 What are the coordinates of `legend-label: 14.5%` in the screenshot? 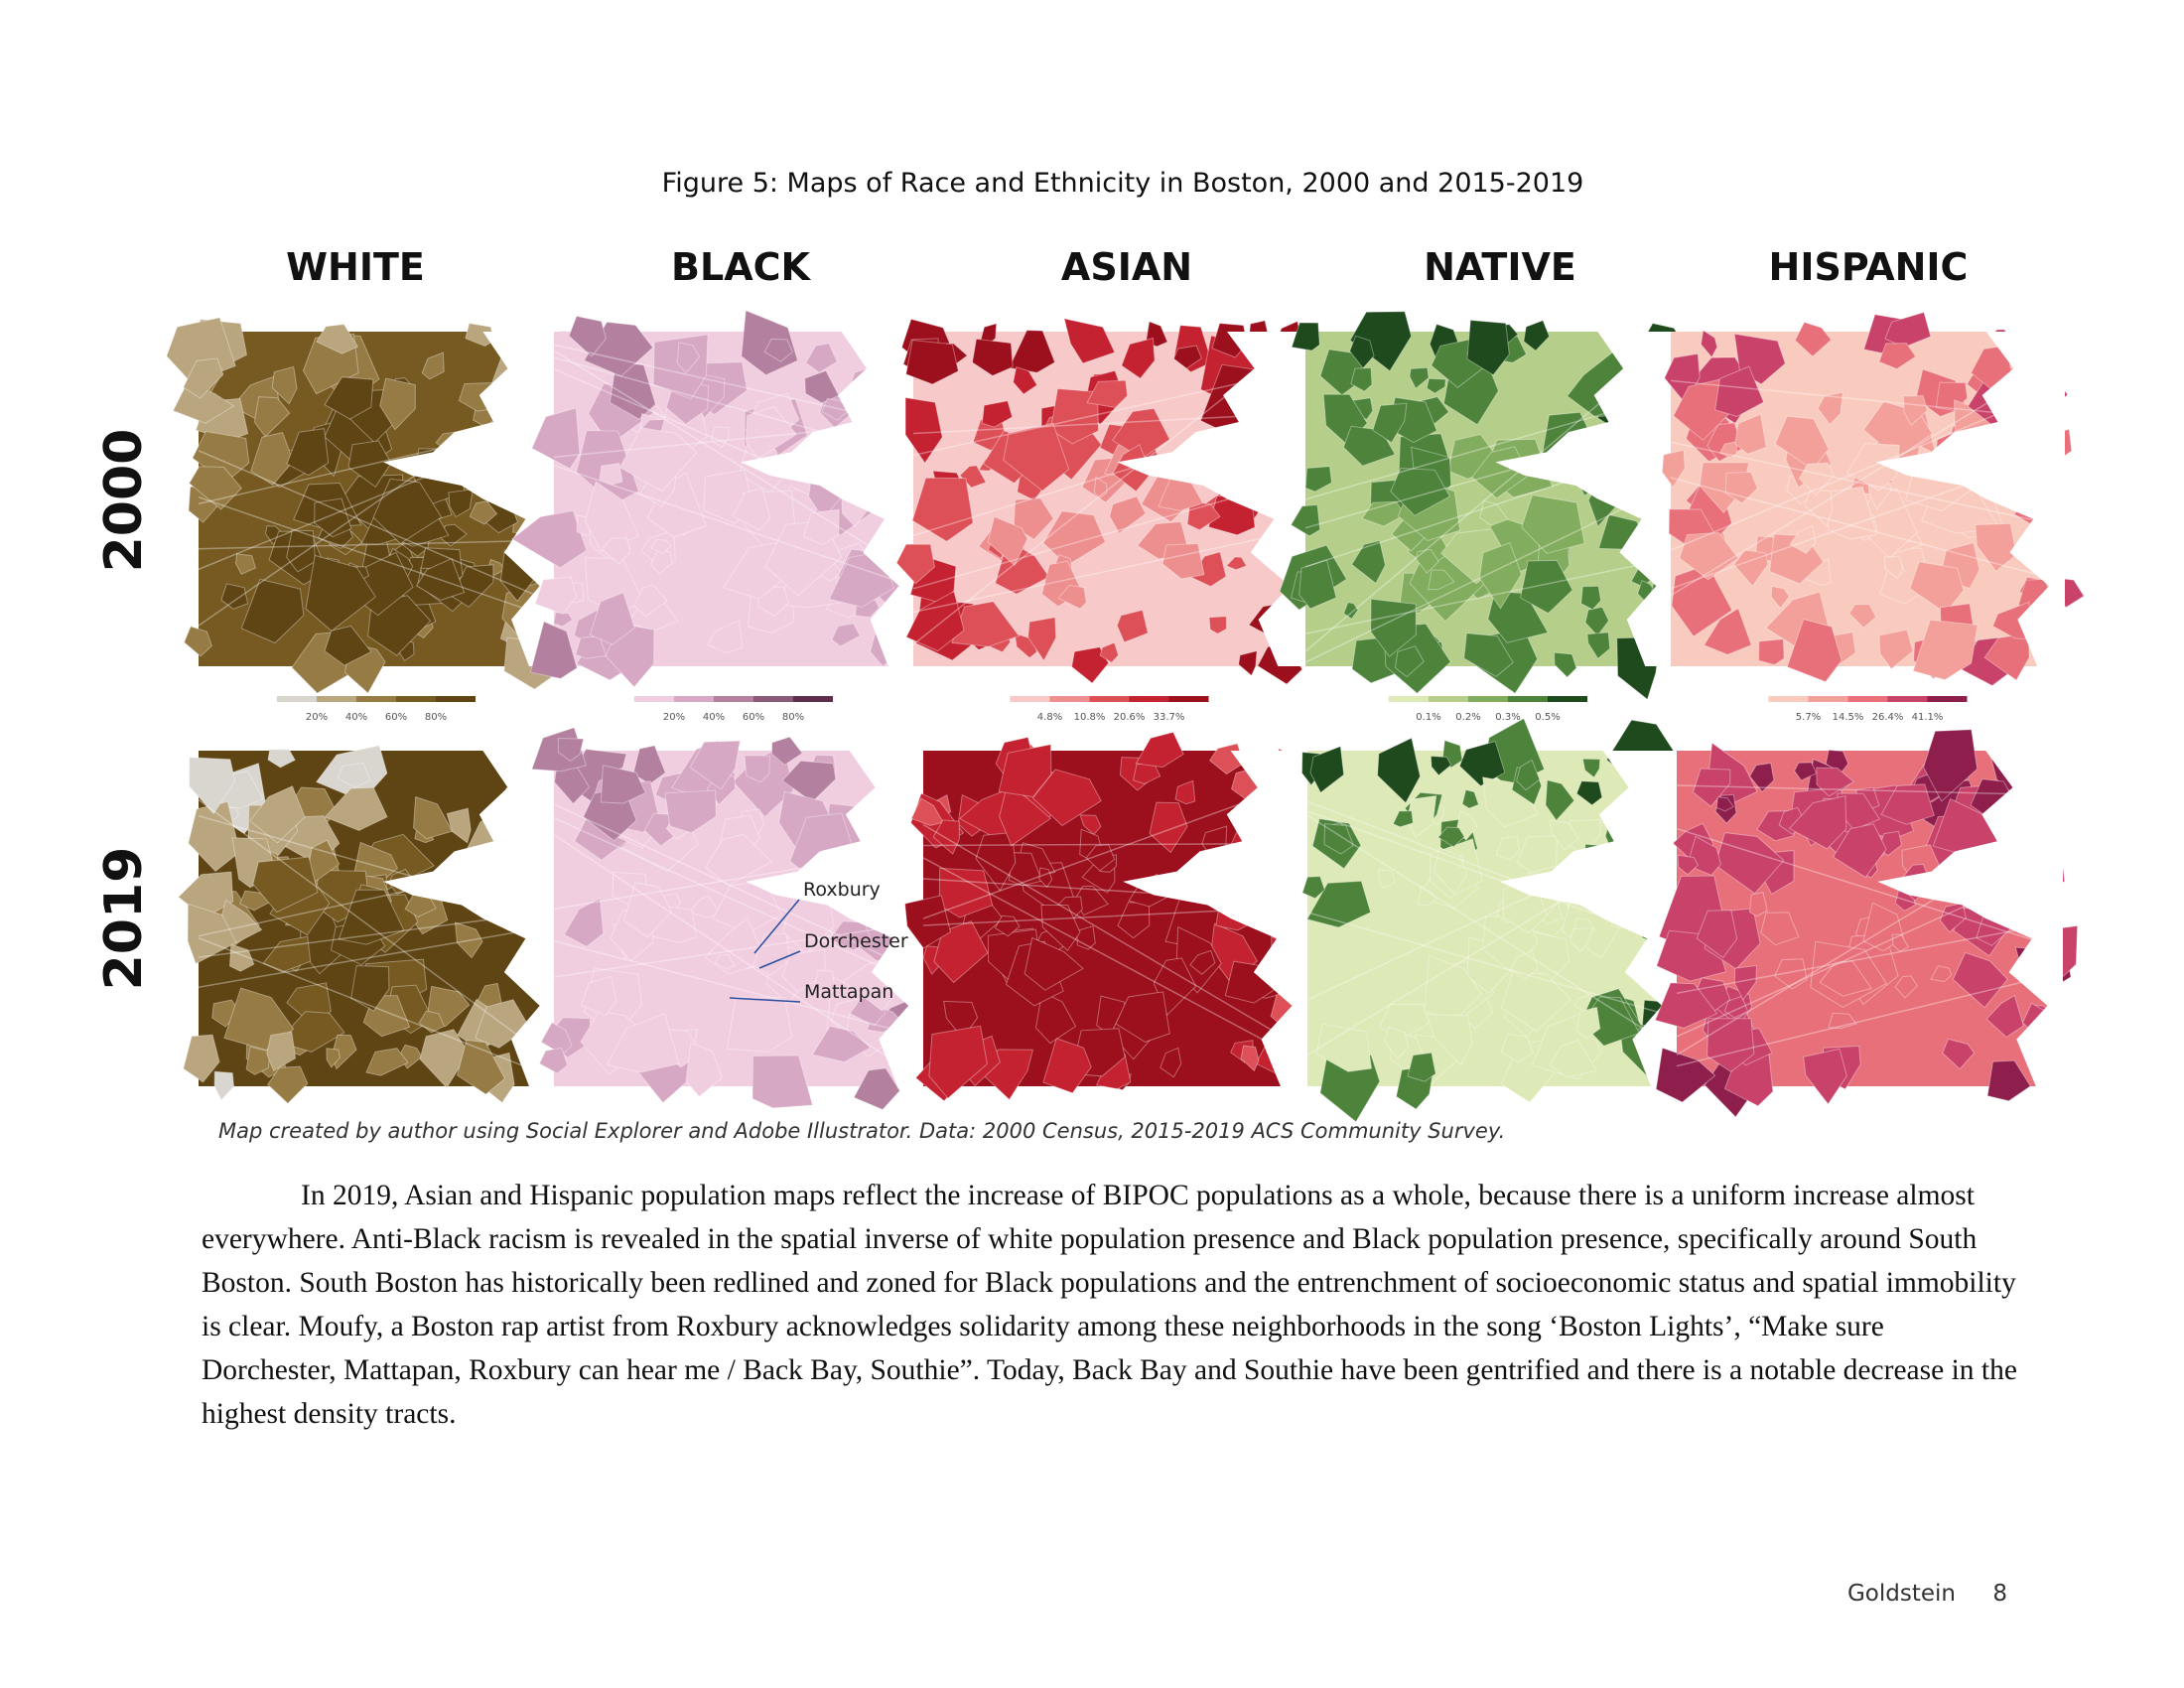 It's located at (1848, 717).